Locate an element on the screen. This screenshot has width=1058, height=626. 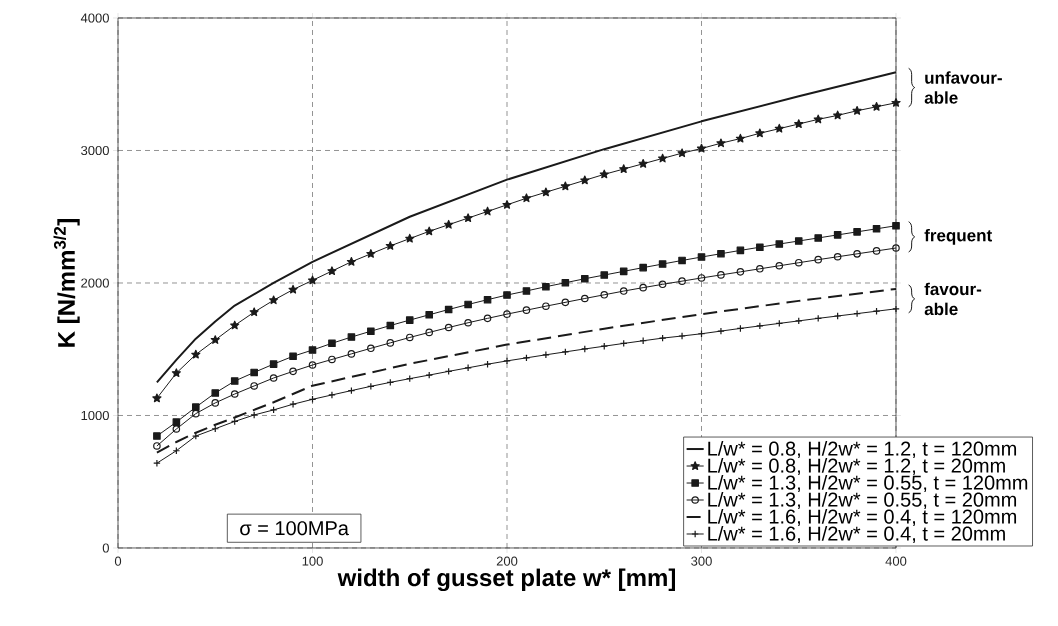
x-tick-label: 200 is located at coordinates (507, 561).